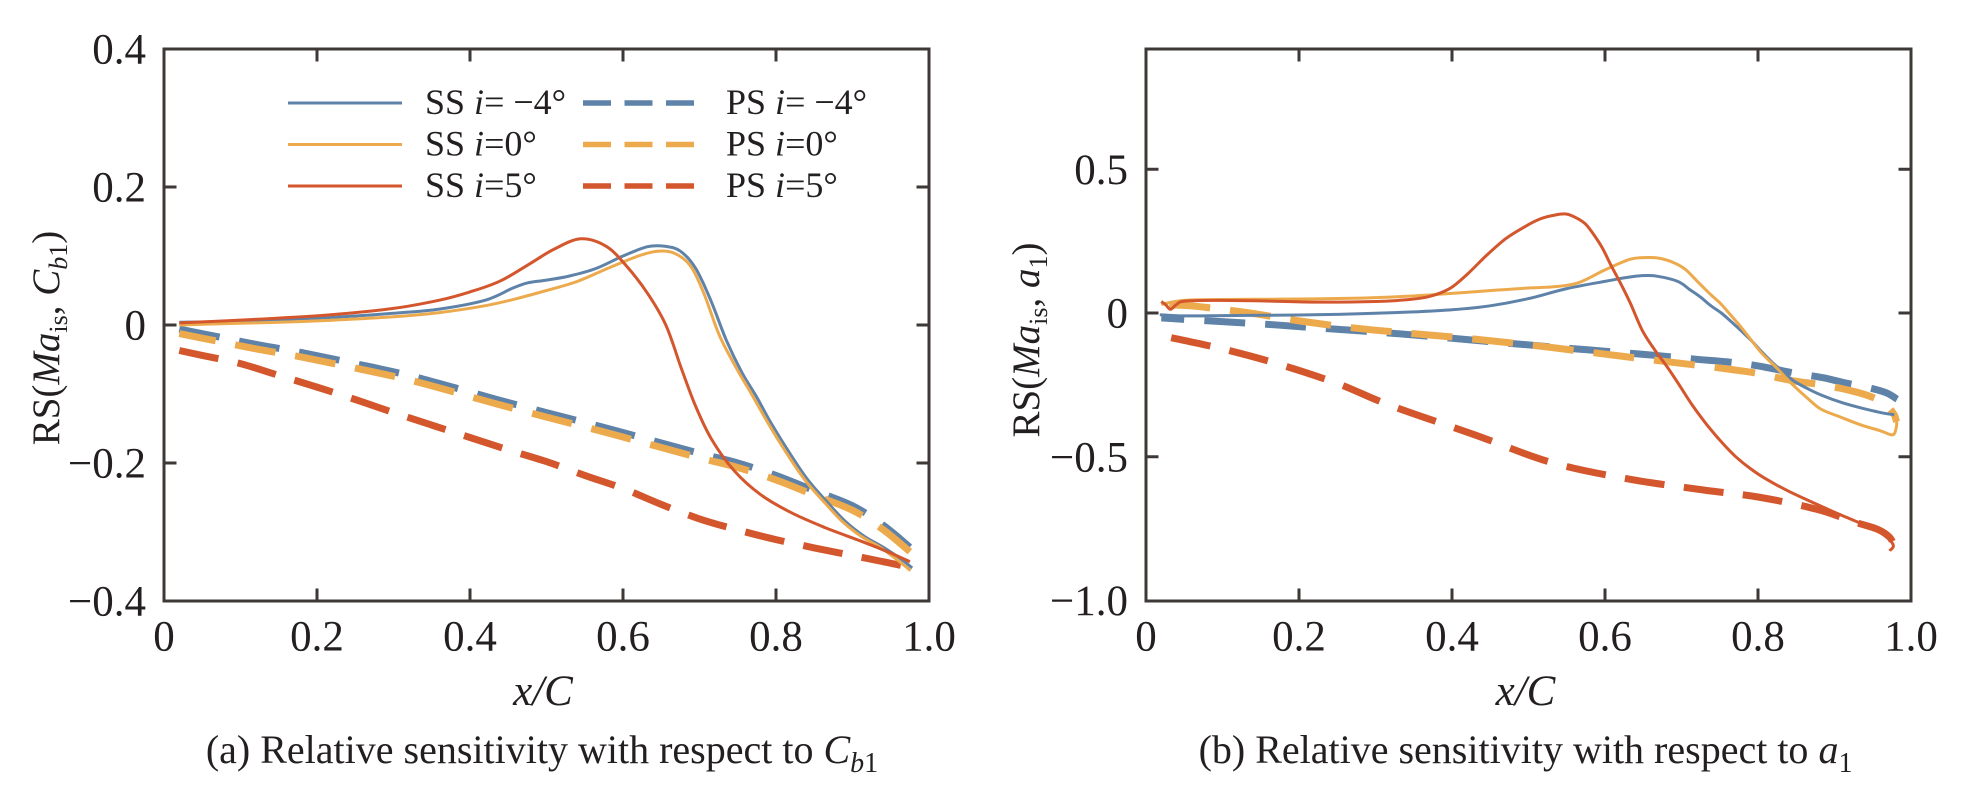 The height and width of the screenshot is (793, 1962). What do you see at coordinates (1029, 339) in the screenshot?
I see `svg-text: RS(Mais, a1)` at bounding box center [1029, 339].